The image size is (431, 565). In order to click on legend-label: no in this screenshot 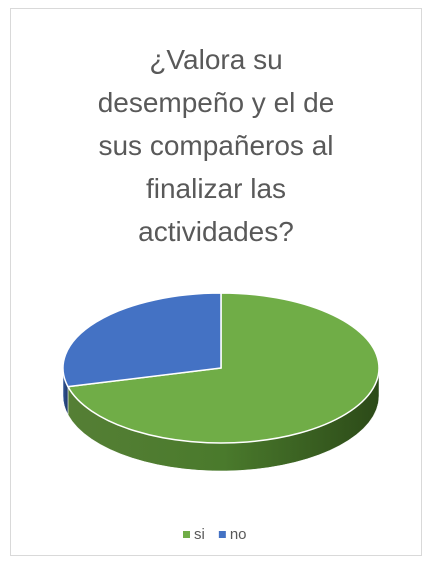, I will do `click(238, 534)`.